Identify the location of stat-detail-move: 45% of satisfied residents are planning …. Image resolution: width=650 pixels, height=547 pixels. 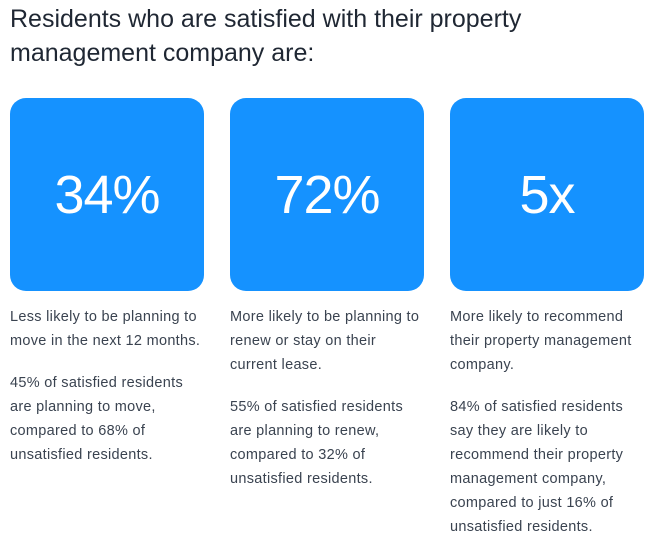
(97, 419).